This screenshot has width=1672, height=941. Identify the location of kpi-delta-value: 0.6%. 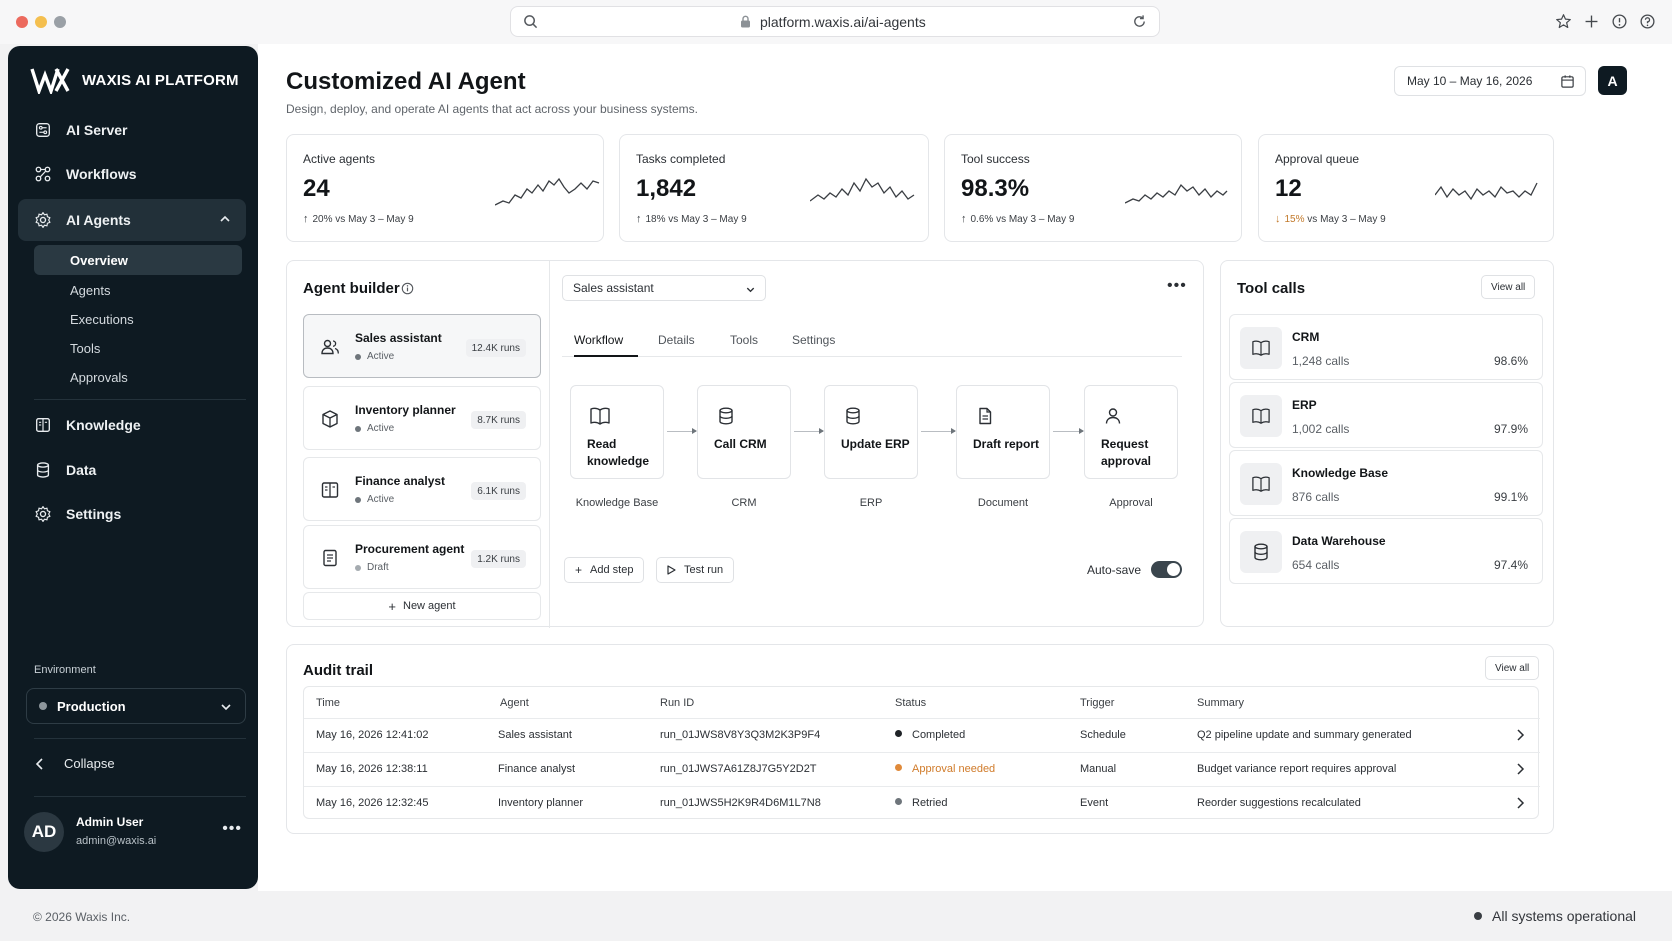
(982, 219).